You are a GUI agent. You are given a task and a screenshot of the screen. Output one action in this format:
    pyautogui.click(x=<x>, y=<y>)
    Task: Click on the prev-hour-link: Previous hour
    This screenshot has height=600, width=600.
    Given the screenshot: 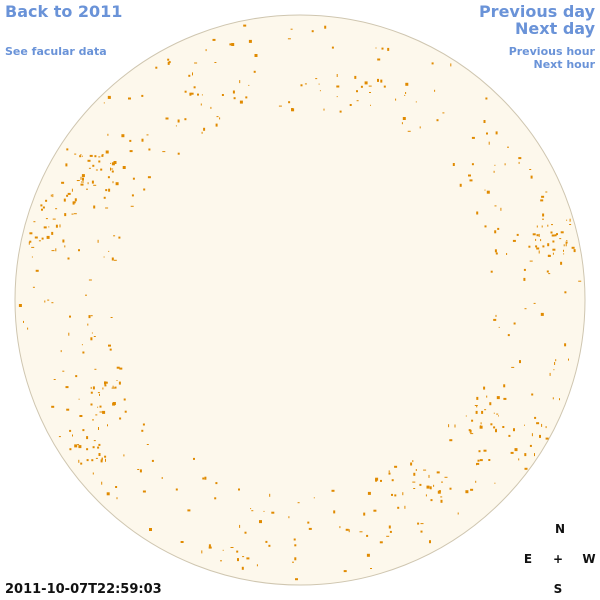 What is the action you would take?
    pyautogui.click(x=551, y=51)
    